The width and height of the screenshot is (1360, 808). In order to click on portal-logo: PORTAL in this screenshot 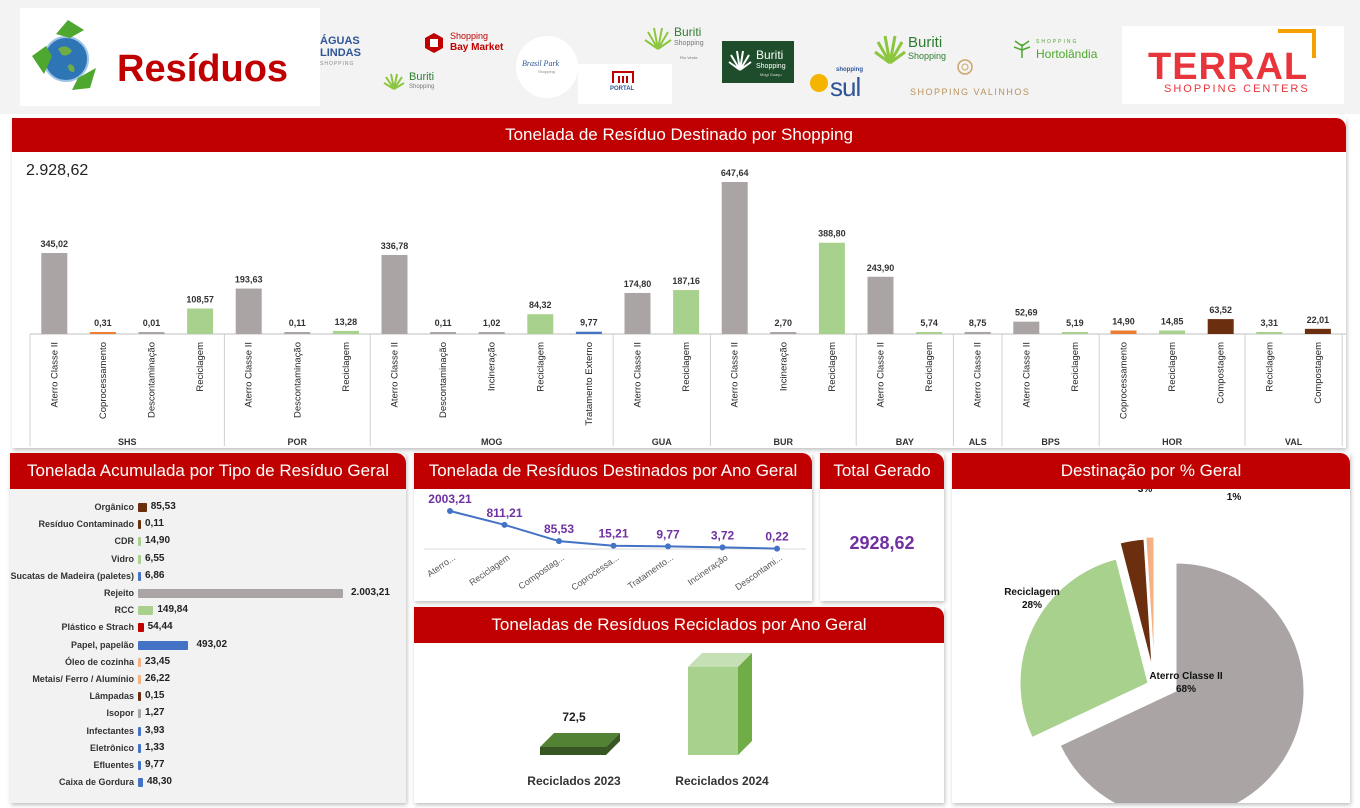, I will do `click(625, 84)`.